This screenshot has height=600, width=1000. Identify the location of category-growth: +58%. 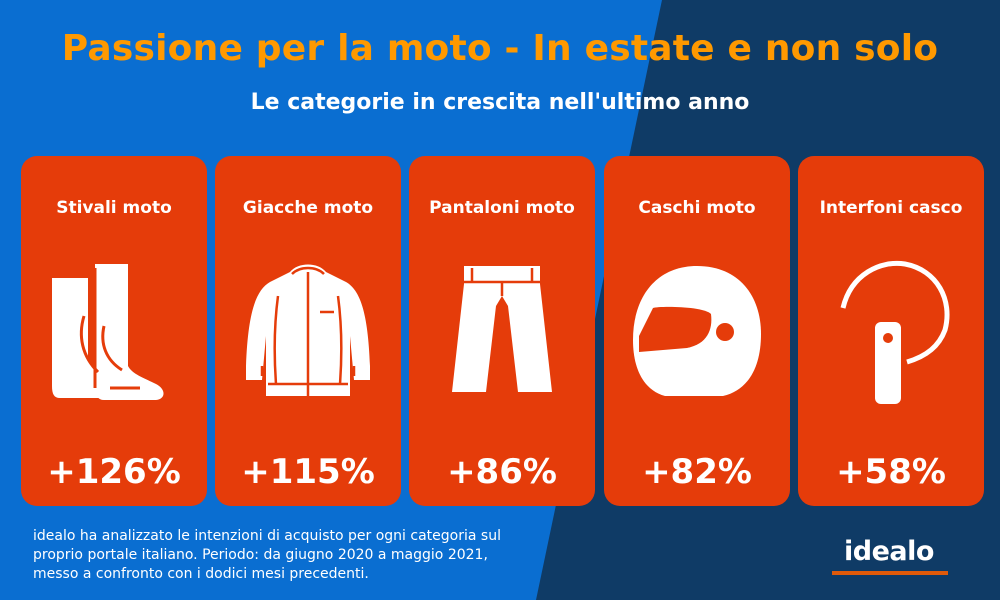
(891, 472).